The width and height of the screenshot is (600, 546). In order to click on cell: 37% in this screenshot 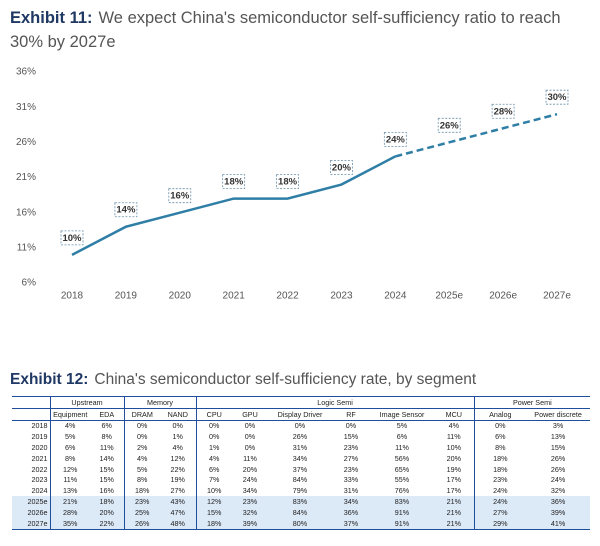, I will do `click(351, 523)`.